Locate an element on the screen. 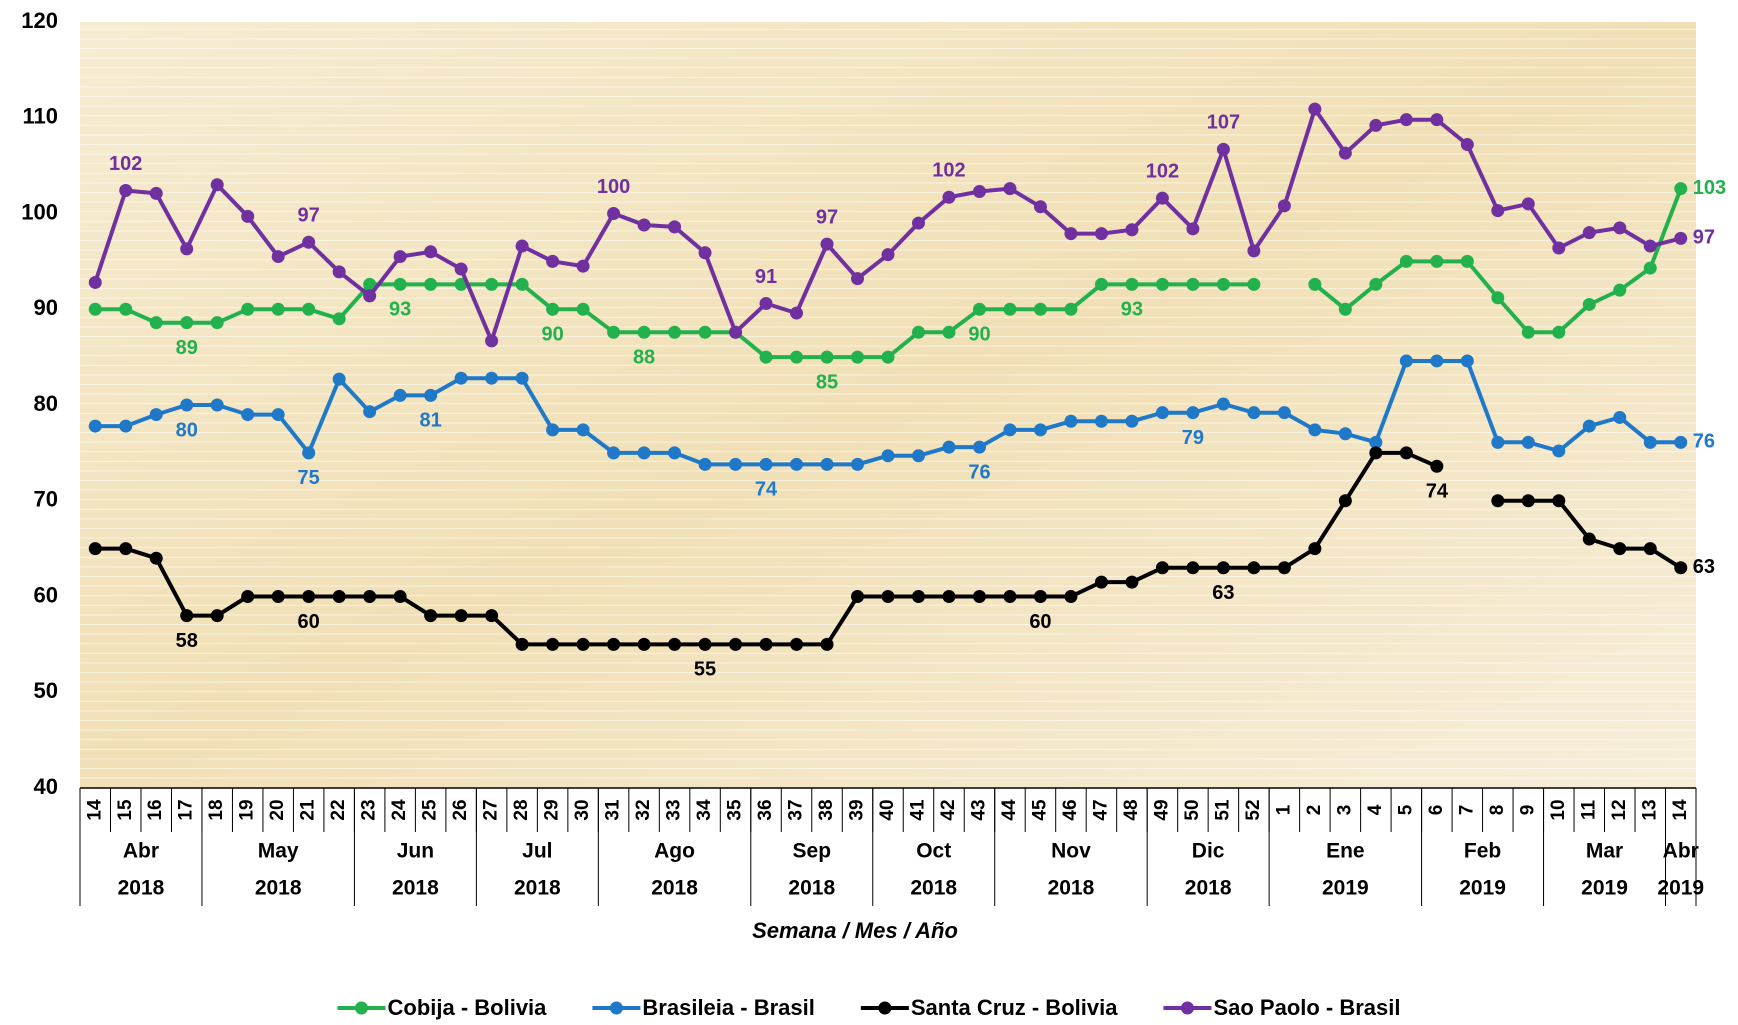 This screenshot has height=1025, width=1738. data-label: 58 is located at coordinates (187, 641).